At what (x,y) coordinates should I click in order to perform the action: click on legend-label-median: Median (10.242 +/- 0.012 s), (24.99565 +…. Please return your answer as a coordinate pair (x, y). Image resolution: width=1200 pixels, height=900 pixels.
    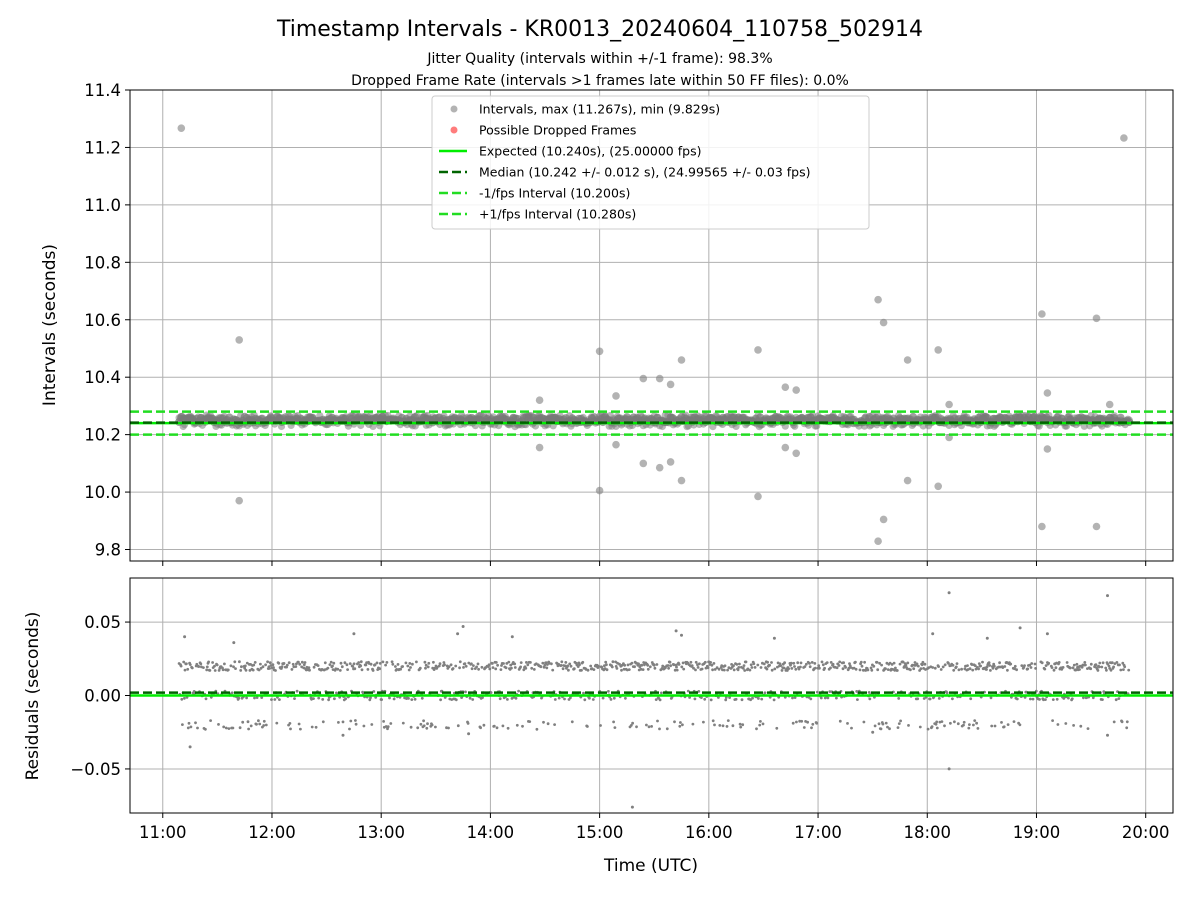
    Looking at the image, I should click on (644, 172).